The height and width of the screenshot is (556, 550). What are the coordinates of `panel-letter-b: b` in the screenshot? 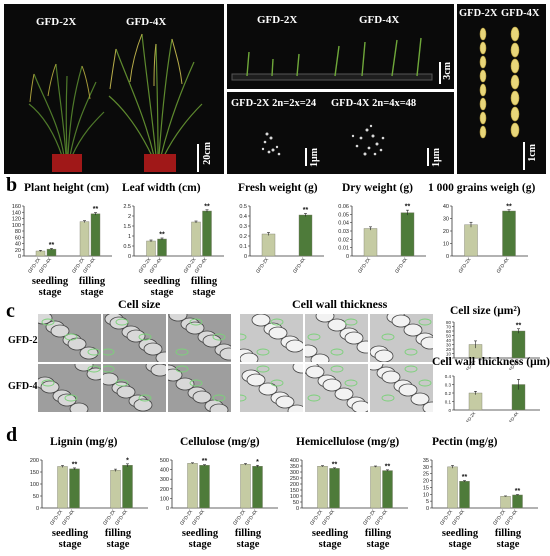 It's located at (12, 185).